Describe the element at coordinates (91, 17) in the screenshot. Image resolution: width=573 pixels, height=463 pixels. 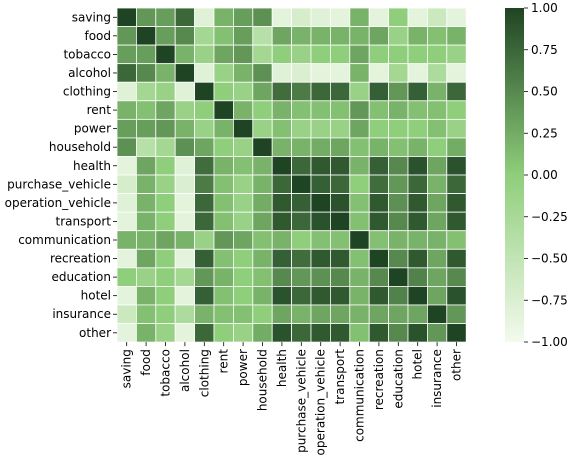
I see `y-tick-label: saving` at that location.